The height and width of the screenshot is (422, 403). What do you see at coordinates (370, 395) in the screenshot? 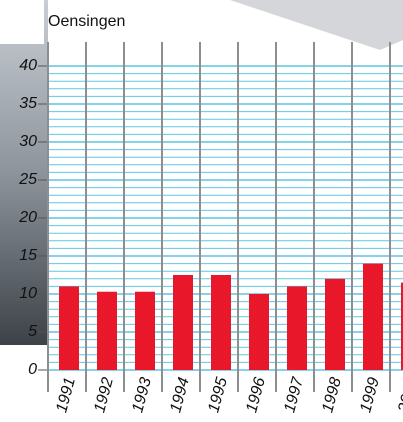
I see `x-tick-label: 1999` at bounding box center [370, 395].